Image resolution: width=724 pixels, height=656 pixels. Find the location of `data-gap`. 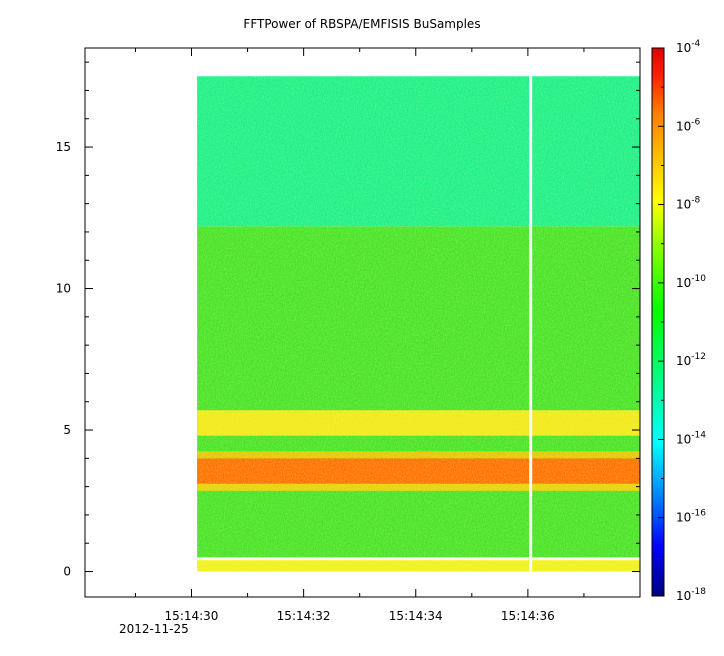

data-gap is located at coordinates (531, 324).